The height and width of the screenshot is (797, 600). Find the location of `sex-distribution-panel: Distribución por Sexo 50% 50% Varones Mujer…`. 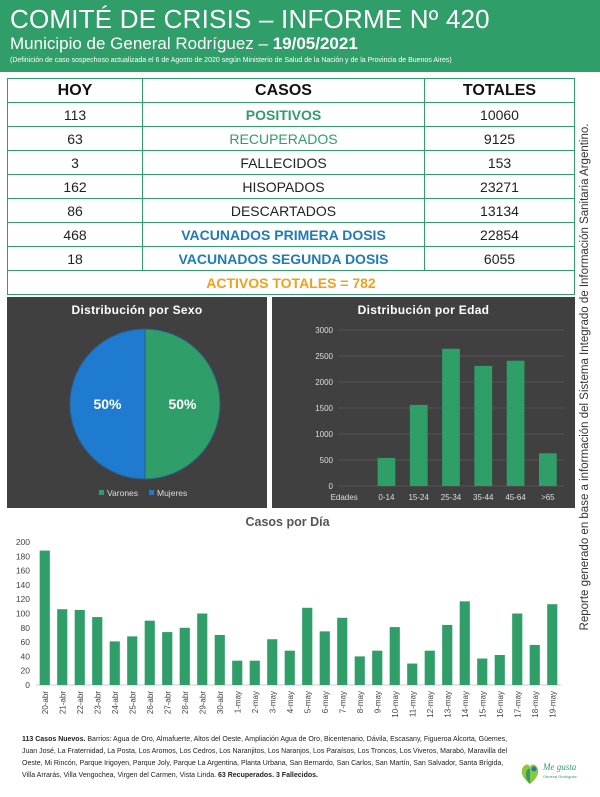

sex-distribution-panel: Distribución por Sexo 50% 50% Varones Mujer… is located at coordinates (137, 402).